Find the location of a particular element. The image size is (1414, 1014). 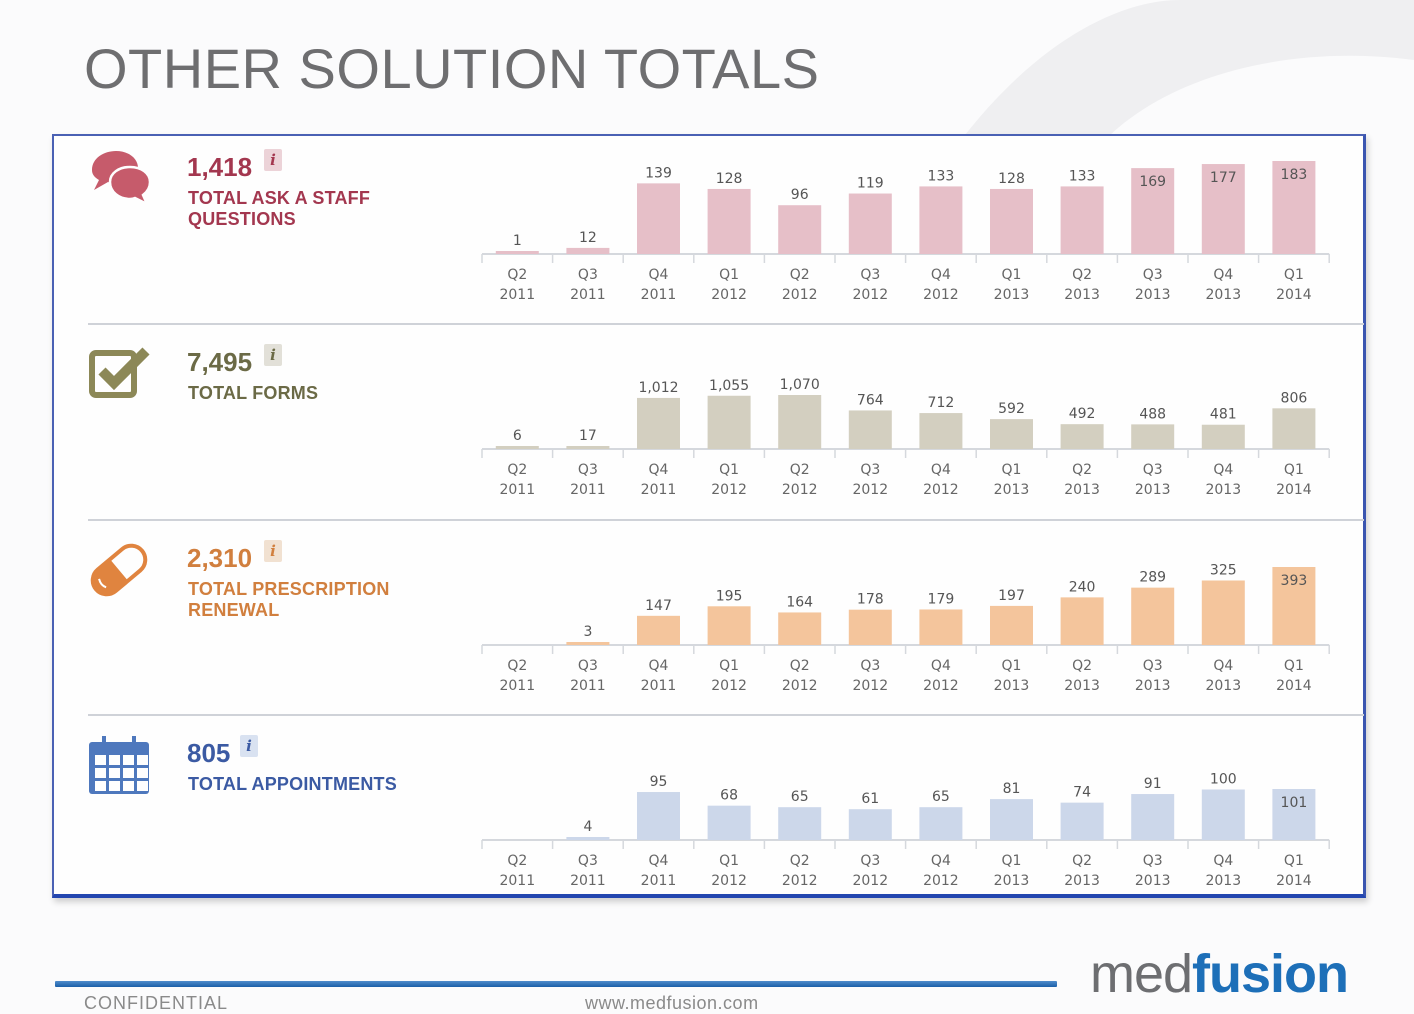

data-label: 1,070 is located at coordinates (800, 385).